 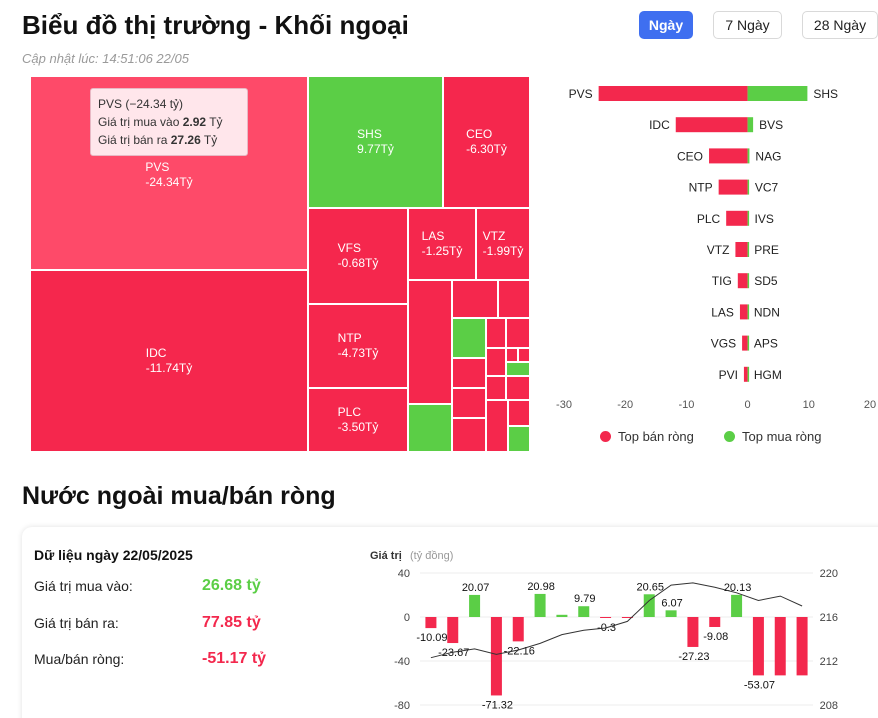 I want to click on y-tick-label: 0, so click(x=407, y=618).